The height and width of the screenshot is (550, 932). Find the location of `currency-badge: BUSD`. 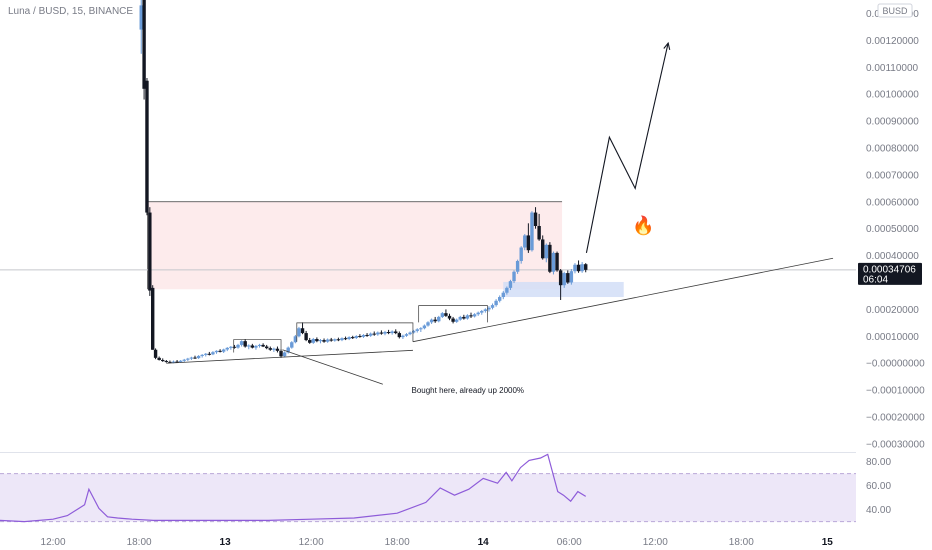

currency-badge: BUSD is located at coordinates (895, 10).